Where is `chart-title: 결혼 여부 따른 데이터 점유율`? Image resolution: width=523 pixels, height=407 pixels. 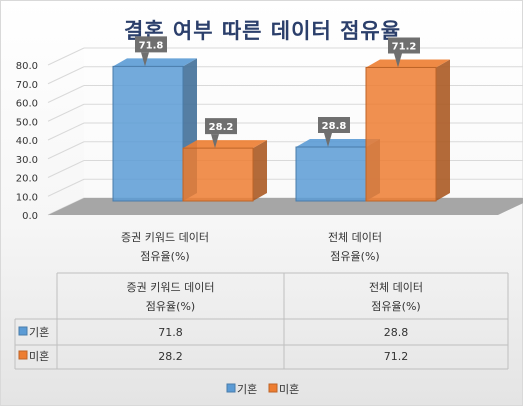
chart-title: 결혼 여부 따른 데이터 점유율 is located at coordinates (262, 31).